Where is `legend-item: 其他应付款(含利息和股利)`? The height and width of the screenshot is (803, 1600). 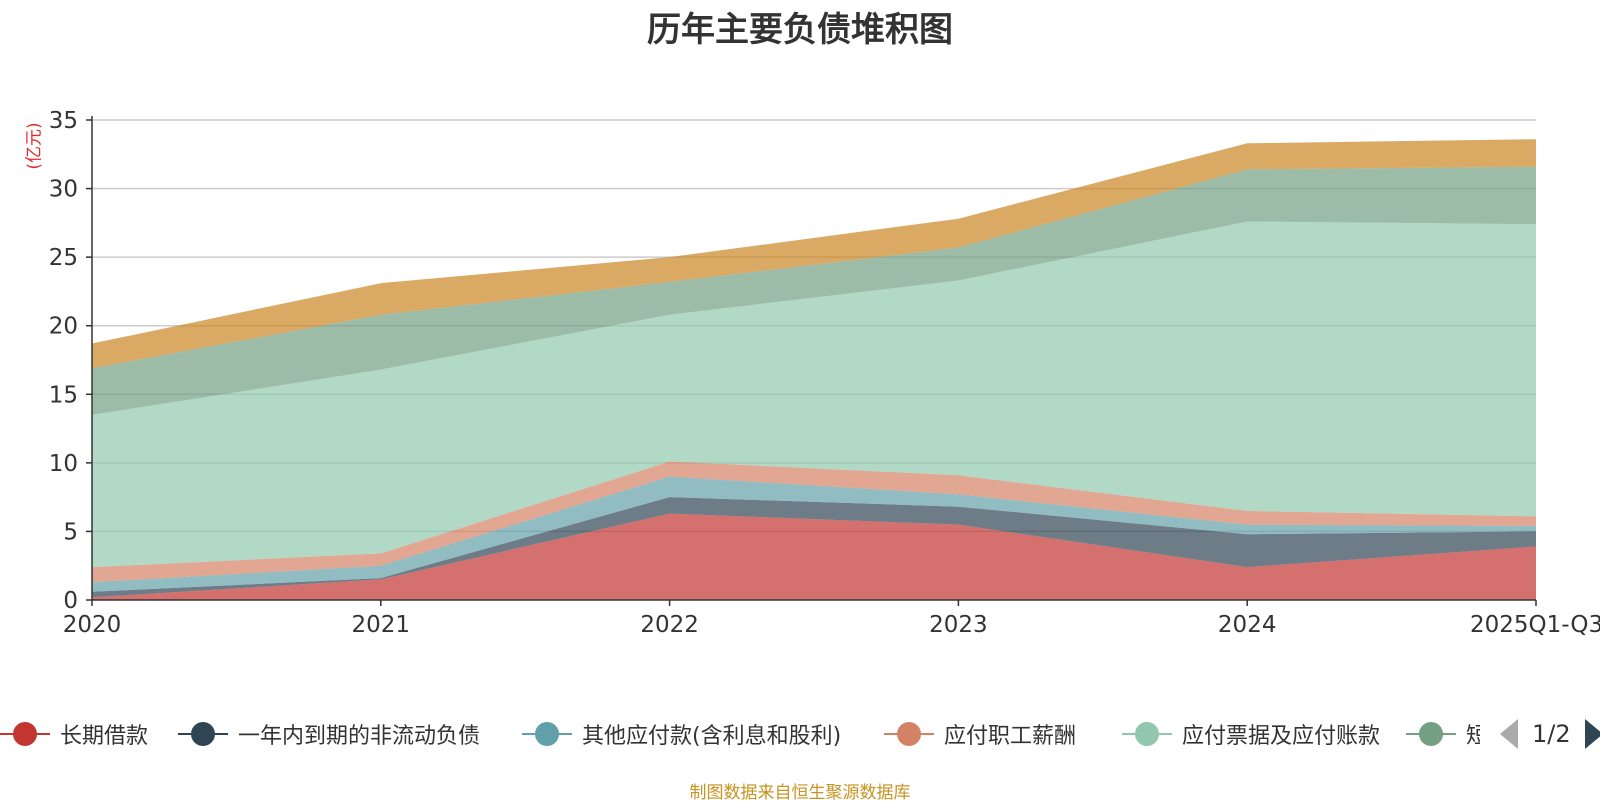
legend-item: 其他应付款(含利息和股利) is located at coordinates (681, 734).